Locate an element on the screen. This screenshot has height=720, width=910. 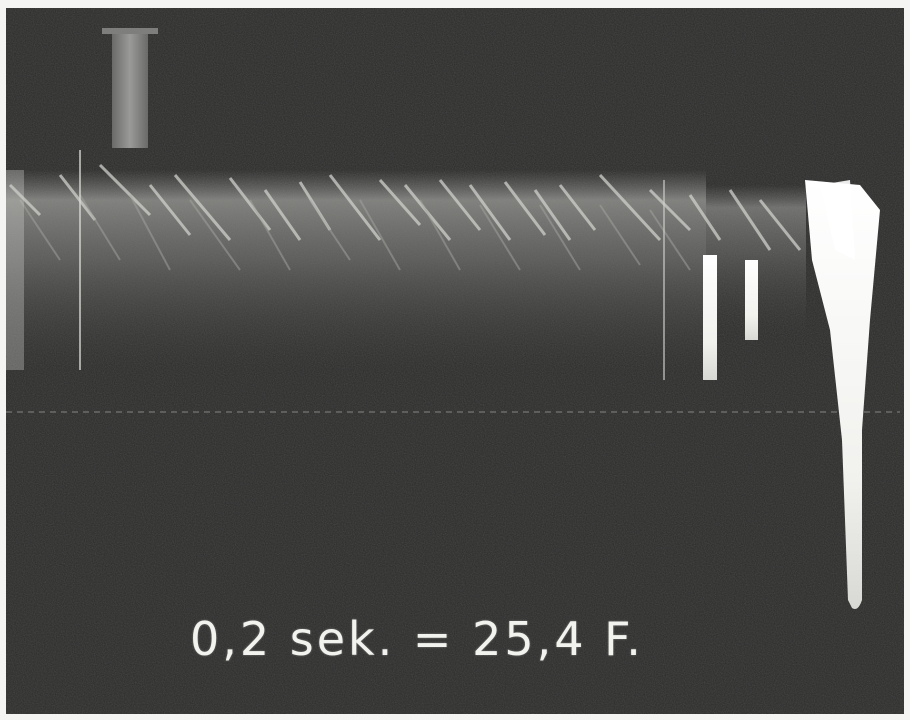
calibration-bar is located at coordinates (130, 88).